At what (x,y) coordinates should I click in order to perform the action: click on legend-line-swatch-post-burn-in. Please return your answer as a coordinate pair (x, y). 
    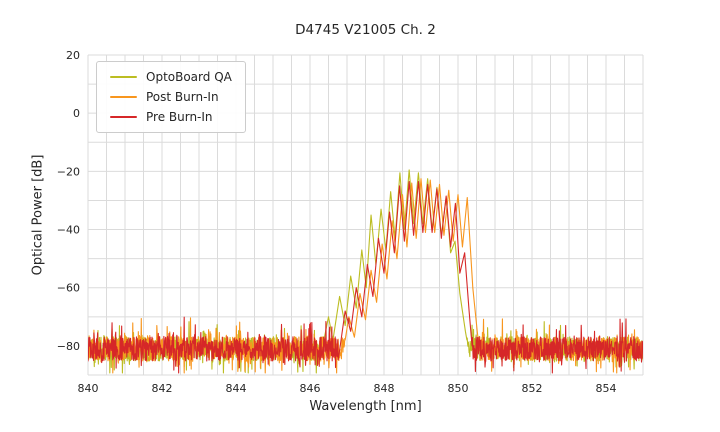
    Looking at the image, I should click on (123, 97).